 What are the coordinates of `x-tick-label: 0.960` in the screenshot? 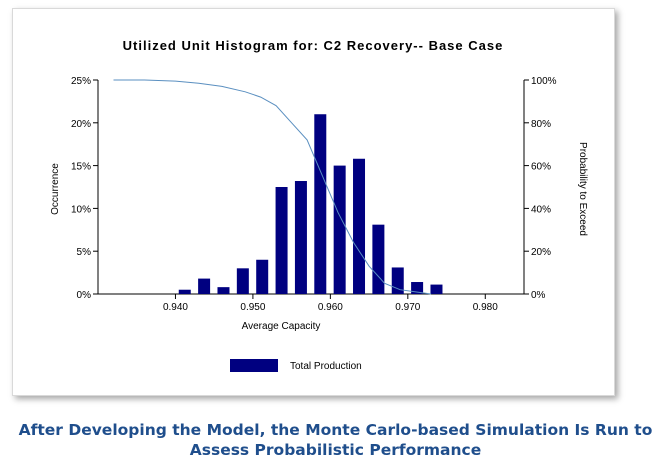 It's located at (330, 307).